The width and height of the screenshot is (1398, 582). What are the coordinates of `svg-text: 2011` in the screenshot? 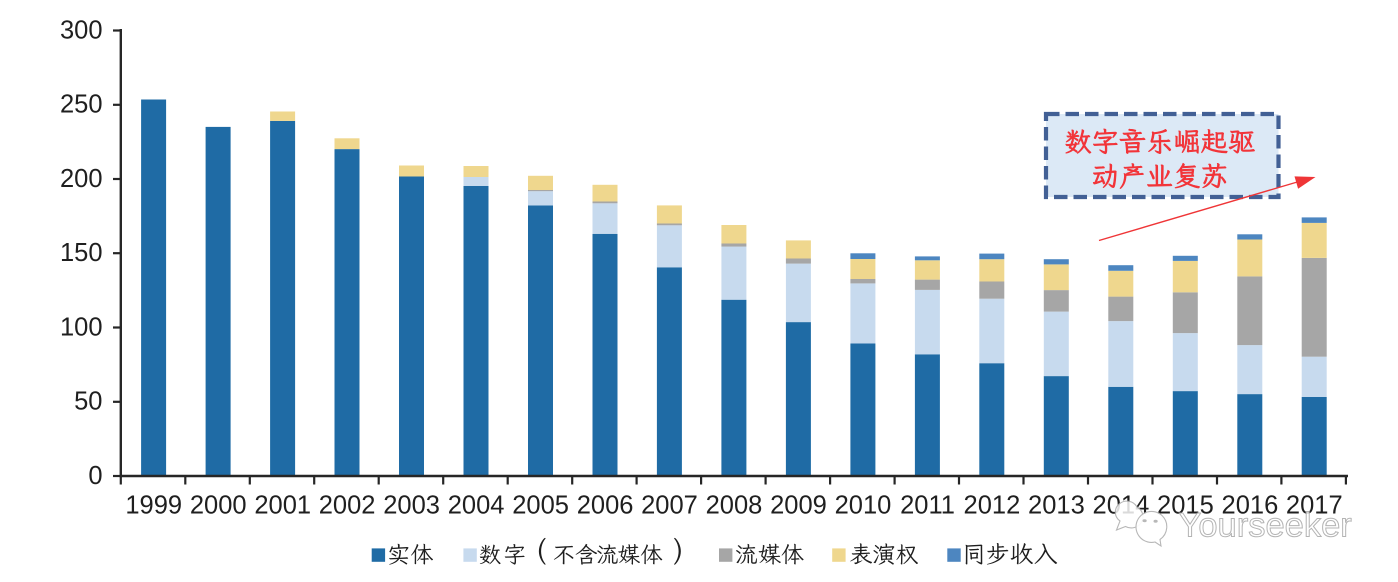 It's located at (927, 505).